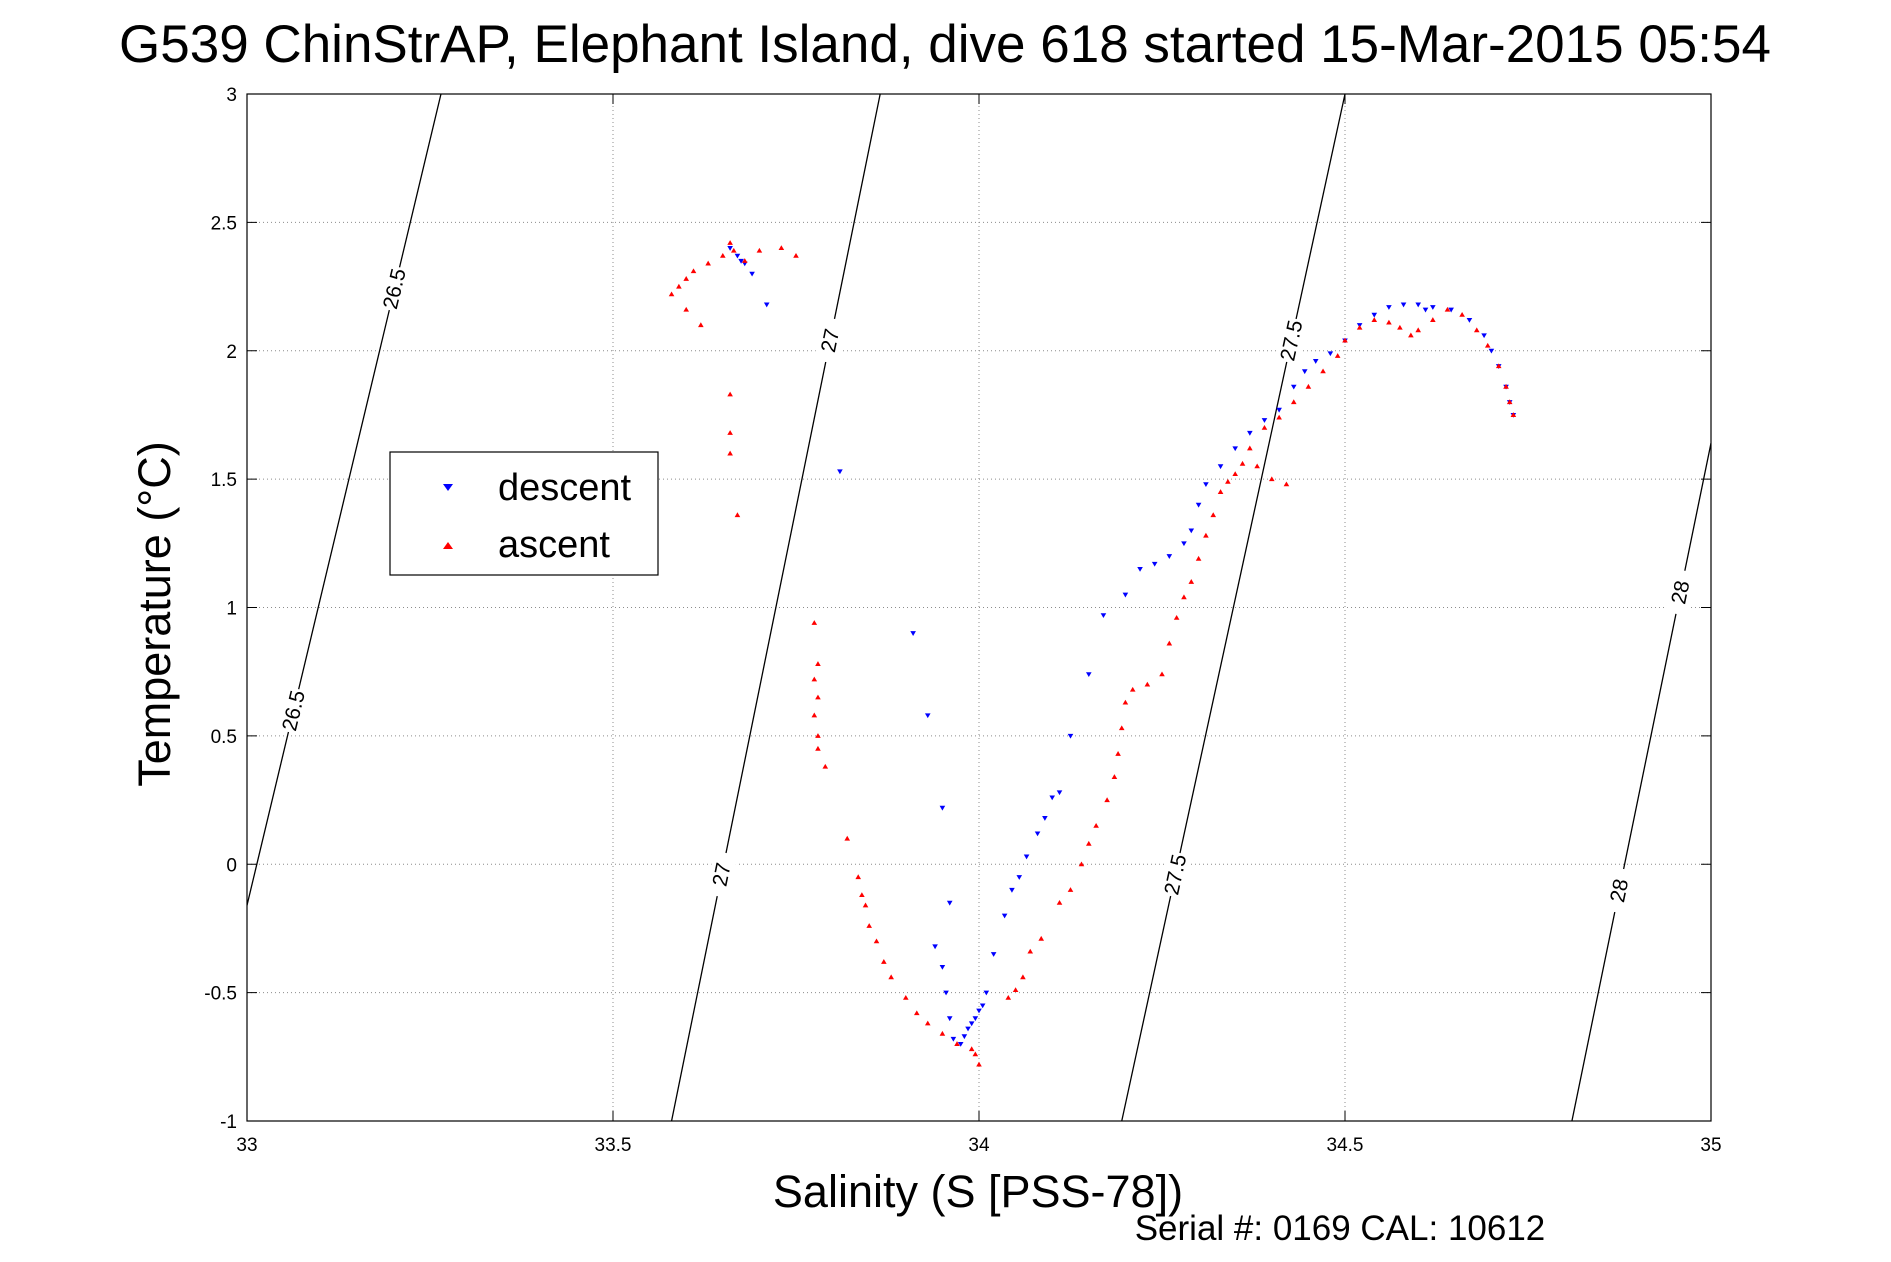  What do you see at coordinates (565, 488) in the screenshot?
I see `legend-label-descent: descent` at bounding box center [565, 488].